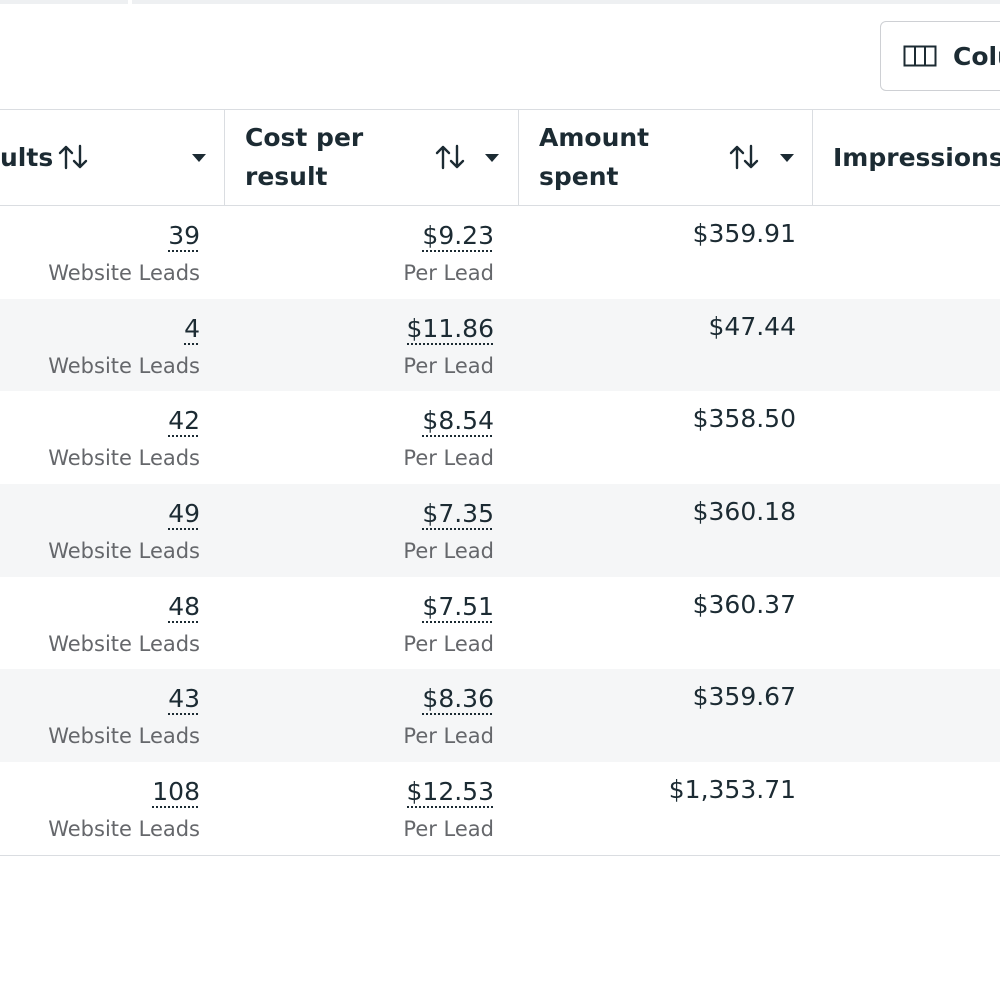  I want to click on columns-icon, so click(920, 56).